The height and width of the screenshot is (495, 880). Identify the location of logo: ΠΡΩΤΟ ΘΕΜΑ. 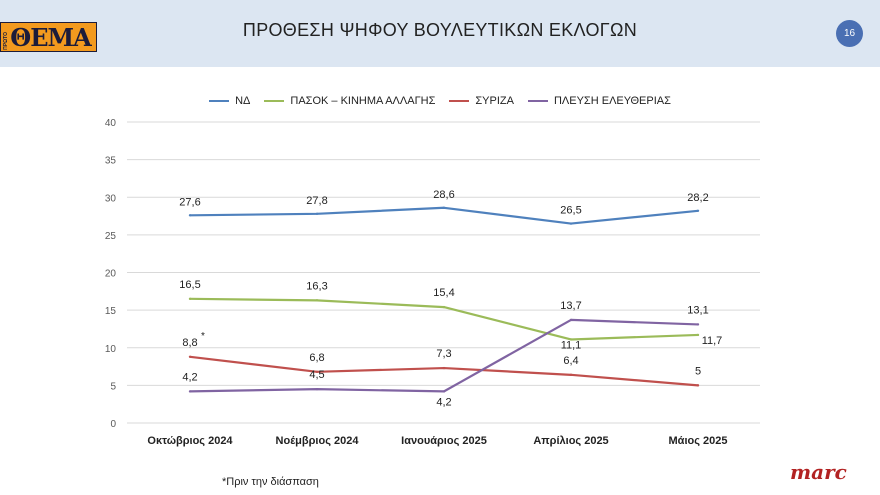
(48, 37).